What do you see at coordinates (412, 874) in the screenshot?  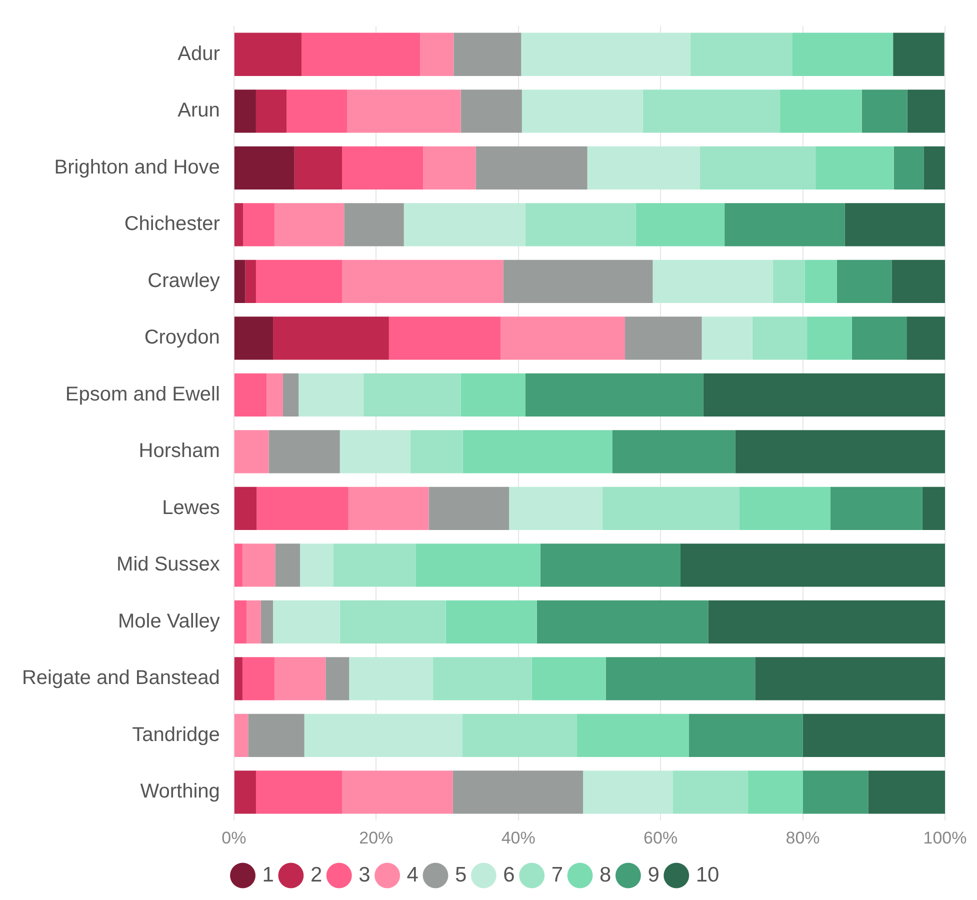 I see `legend-label: 4` at bounding box center [412, 874].